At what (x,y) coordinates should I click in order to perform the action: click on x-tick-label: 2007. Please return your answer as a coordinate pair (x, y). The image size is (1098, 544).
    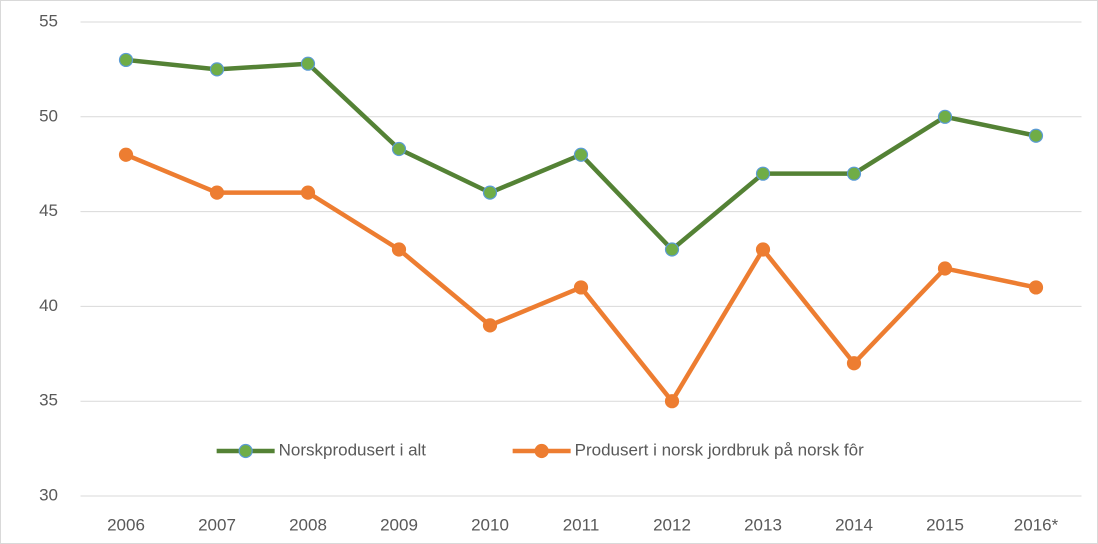
    Looking at the image, I should click on (217, 524).